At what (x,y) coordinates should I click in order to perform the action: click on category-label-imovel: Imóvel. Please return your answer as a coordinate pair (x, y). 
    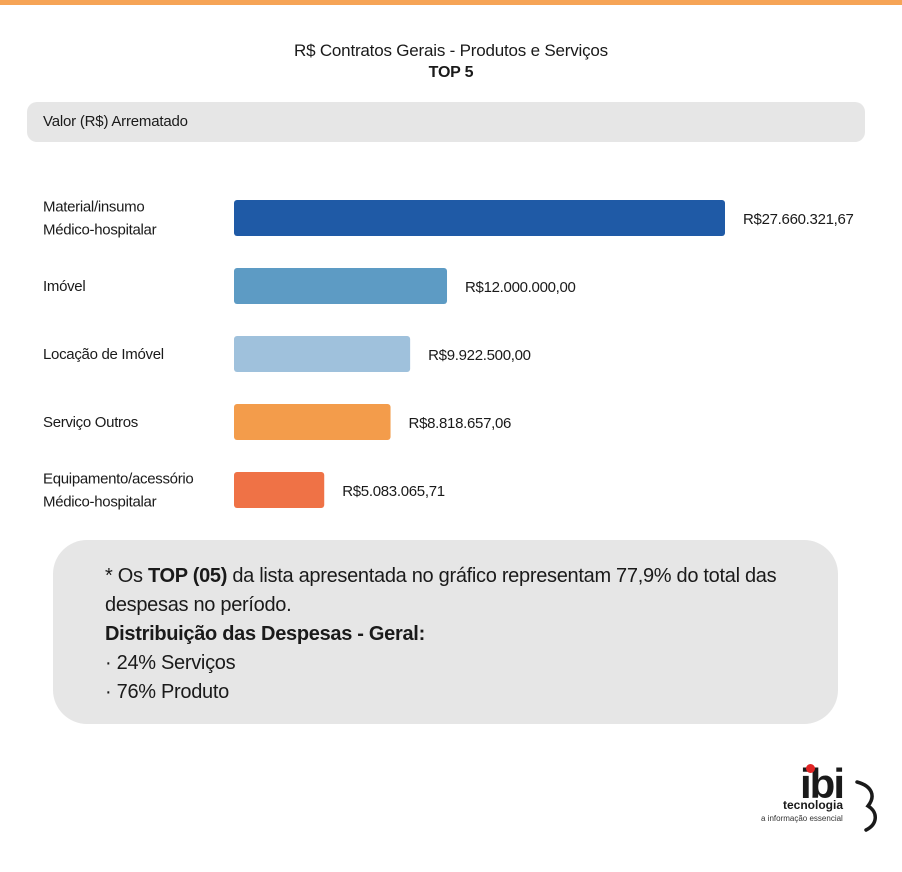
    Looking at the image, I should click on (64, 286).